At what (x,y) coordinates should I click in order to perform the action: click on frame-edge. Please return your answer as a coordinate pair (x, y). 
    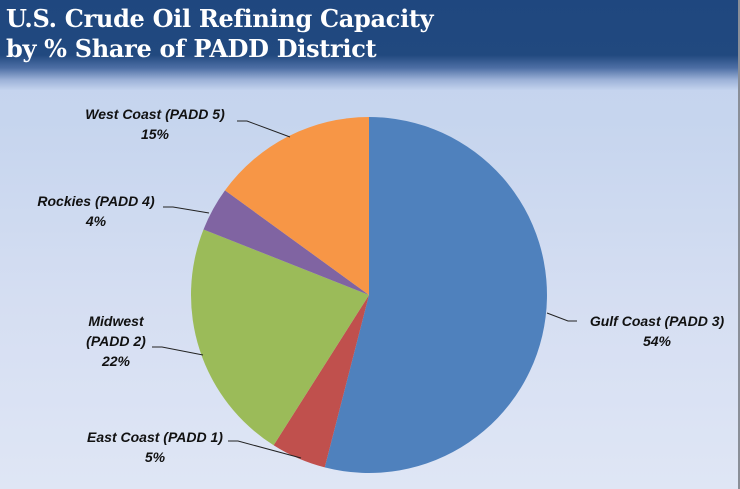
    Looking at the image, I should click on (739, 244).